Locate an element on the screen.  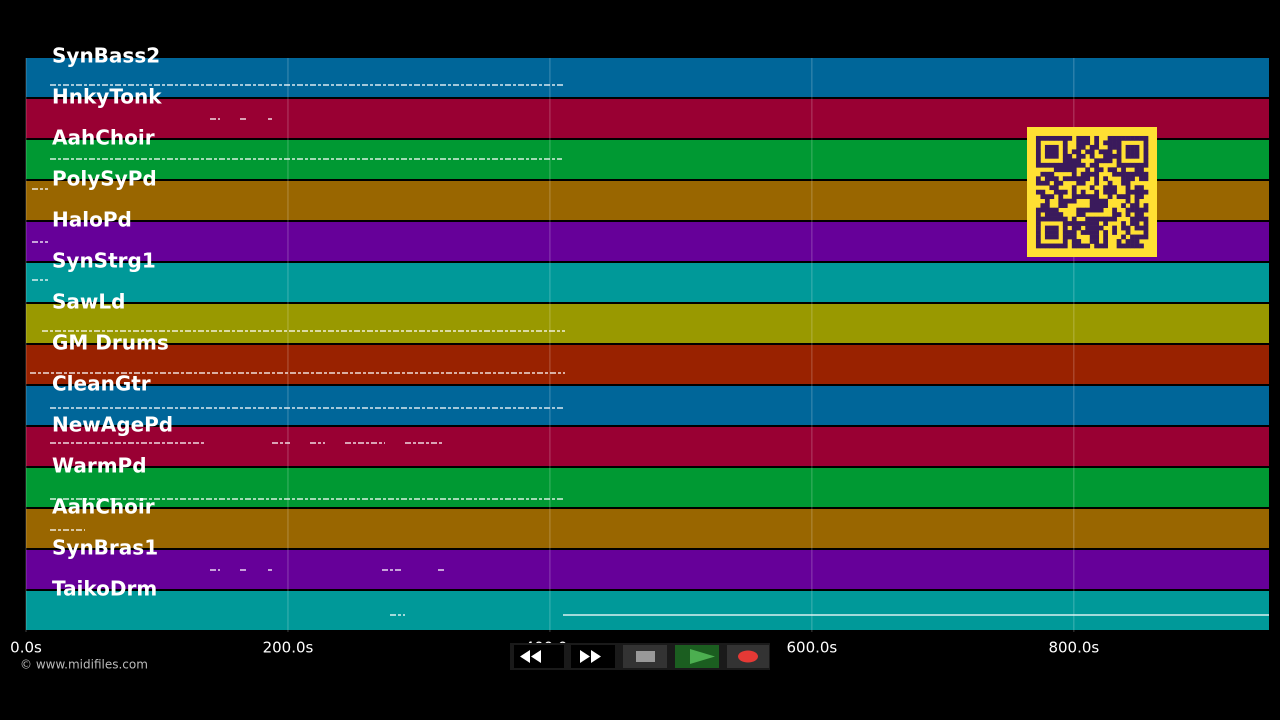
ff-icon is located at coordinates (590, 656).